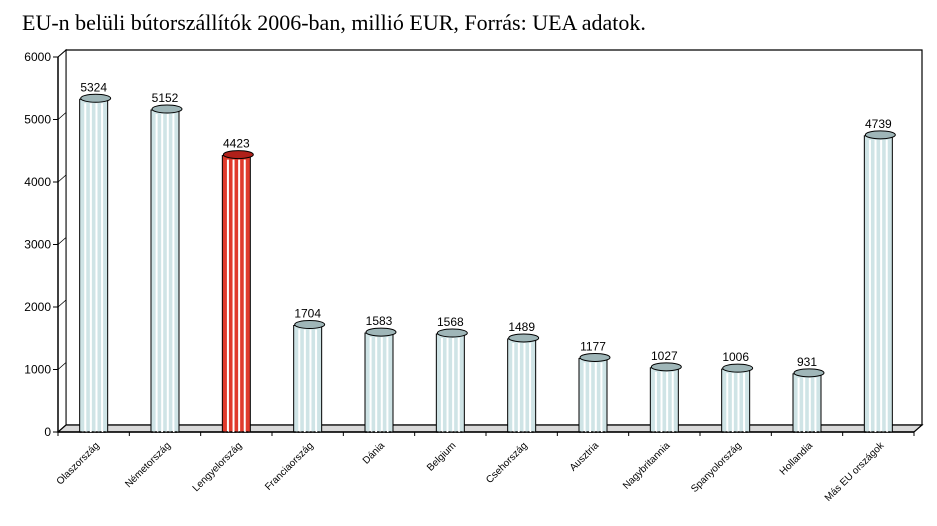  I want to click on category-label: Dánia, so click(374, 453).